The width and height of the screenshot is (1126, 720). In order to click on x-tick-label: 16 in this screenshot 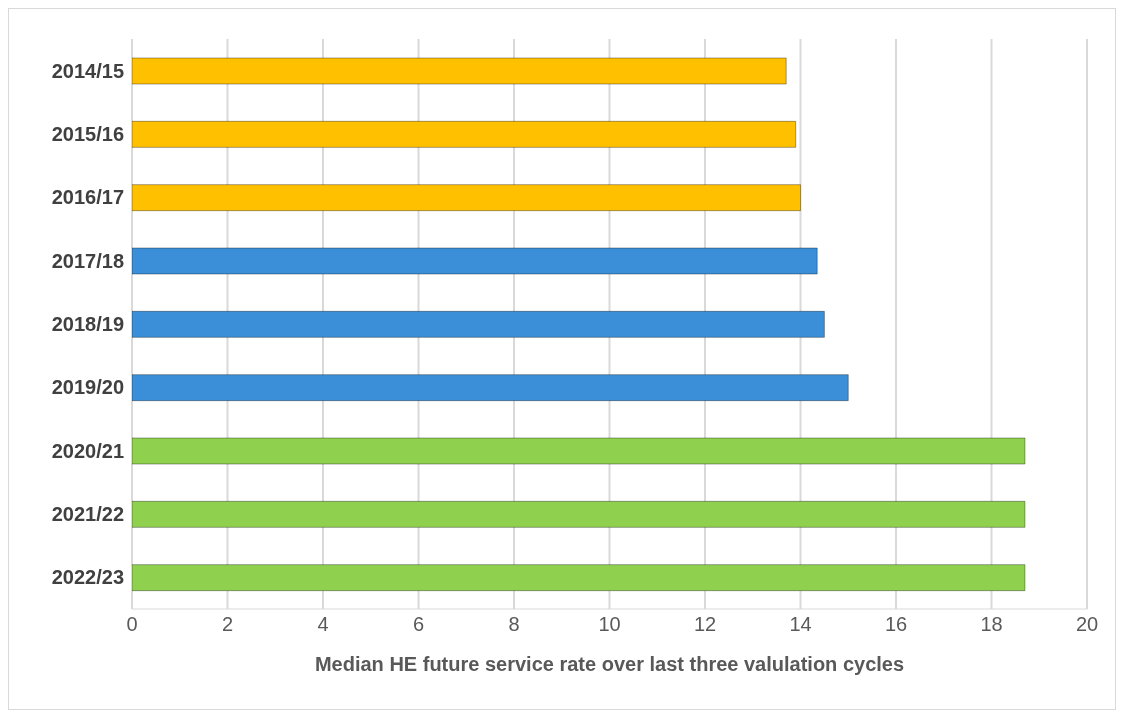, I will do `click(896, 624)`.